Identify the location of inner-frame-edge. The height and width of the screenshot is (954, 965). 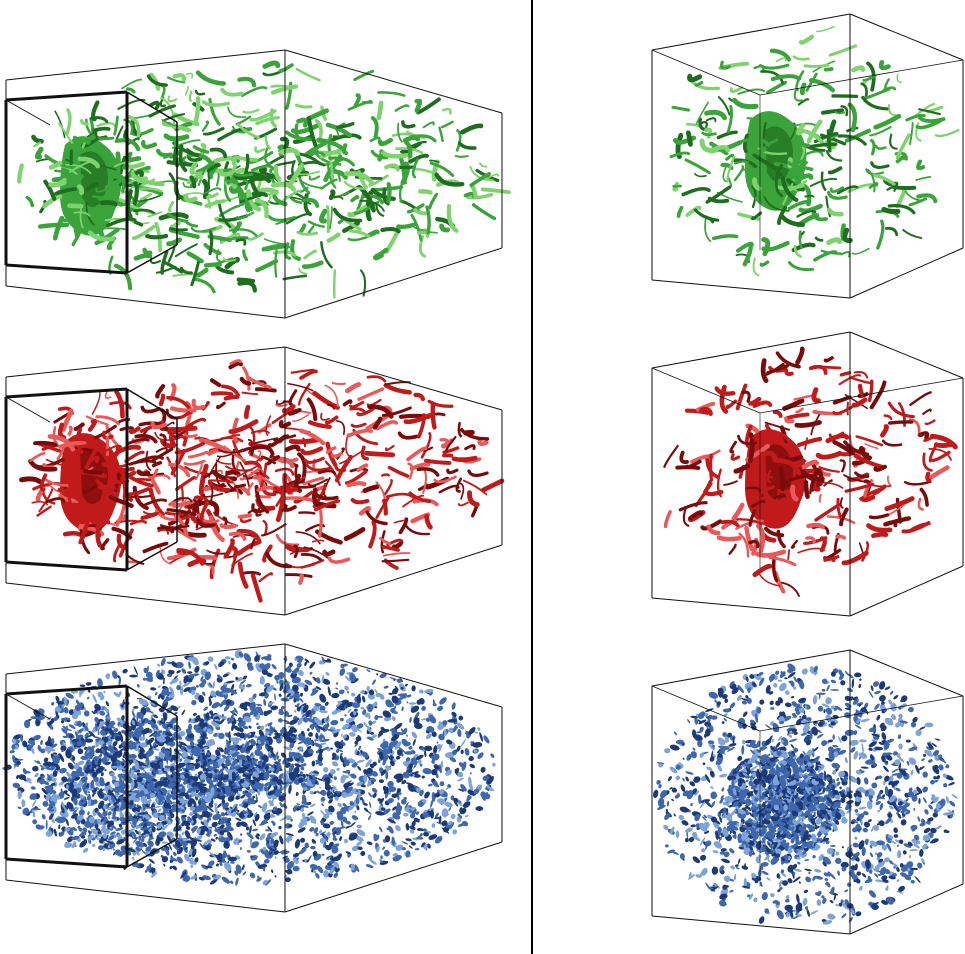
(28, 409).